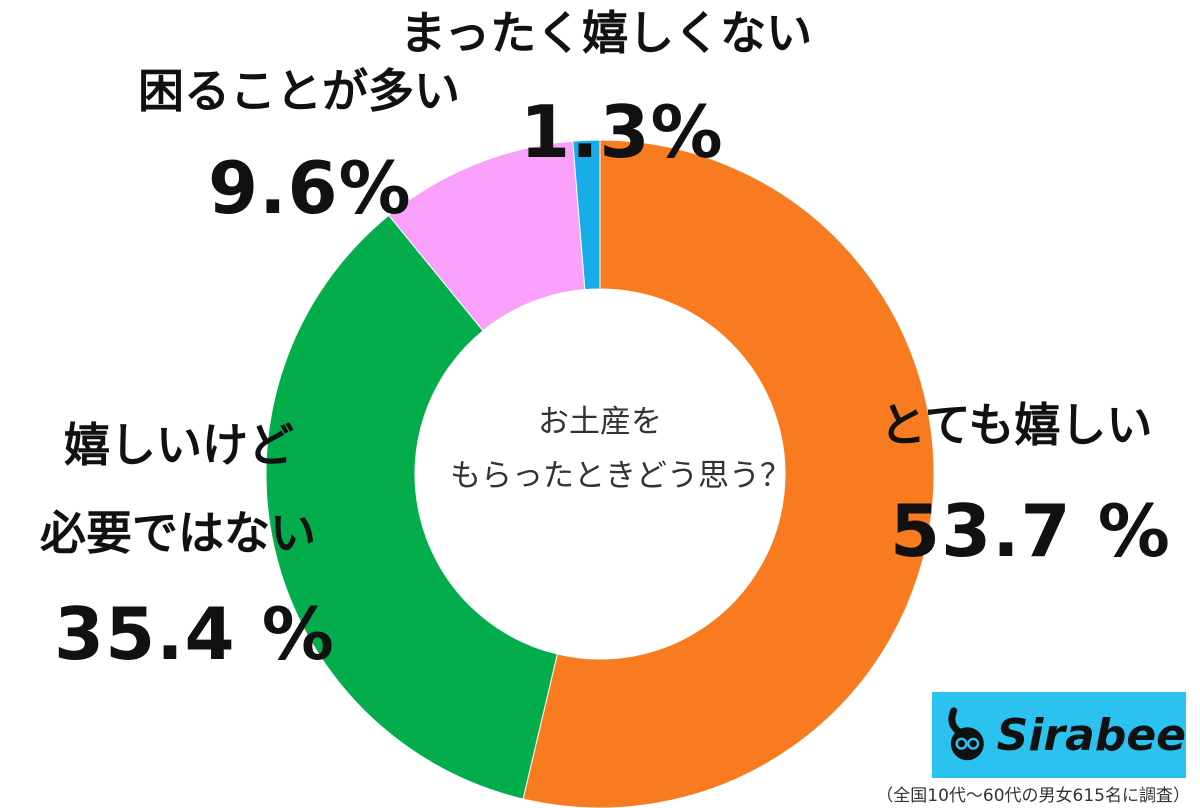 The image size is (1200, 808). I want to click on slice-label-not-happy-at-all: まったく嬉しくない, so click(606, 33).